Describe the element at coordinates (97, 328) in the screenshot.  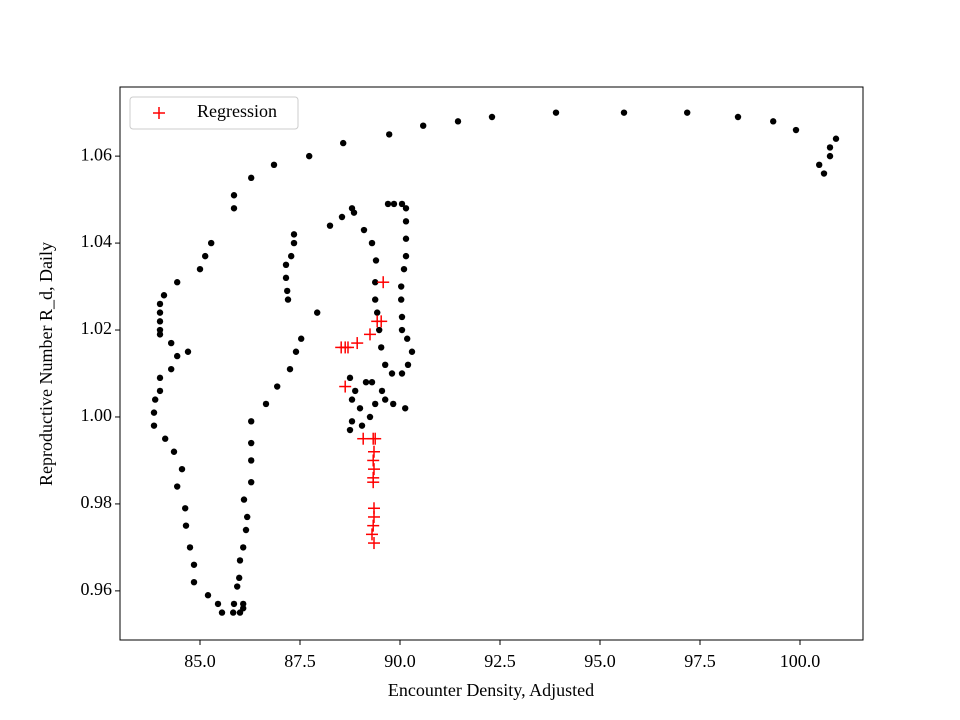
I see `y-tick-label: 1.02` at that location.